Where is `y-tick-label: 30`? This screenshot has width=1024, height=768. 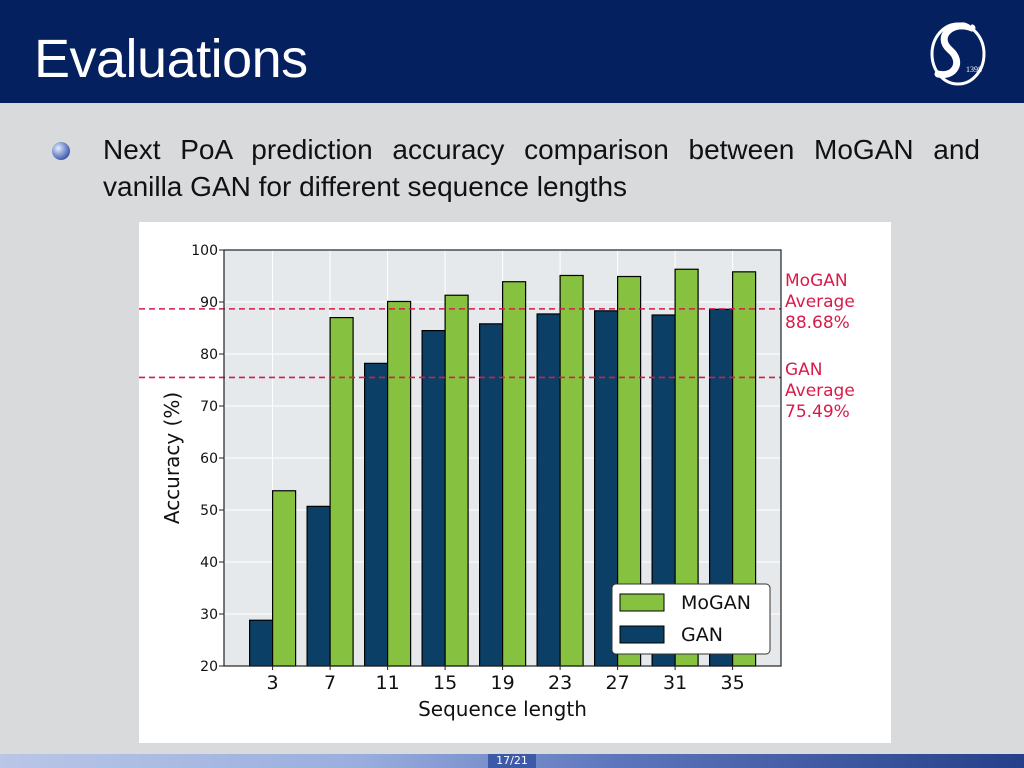 y-tick-label: 30 is located at coordinates (209, 615).